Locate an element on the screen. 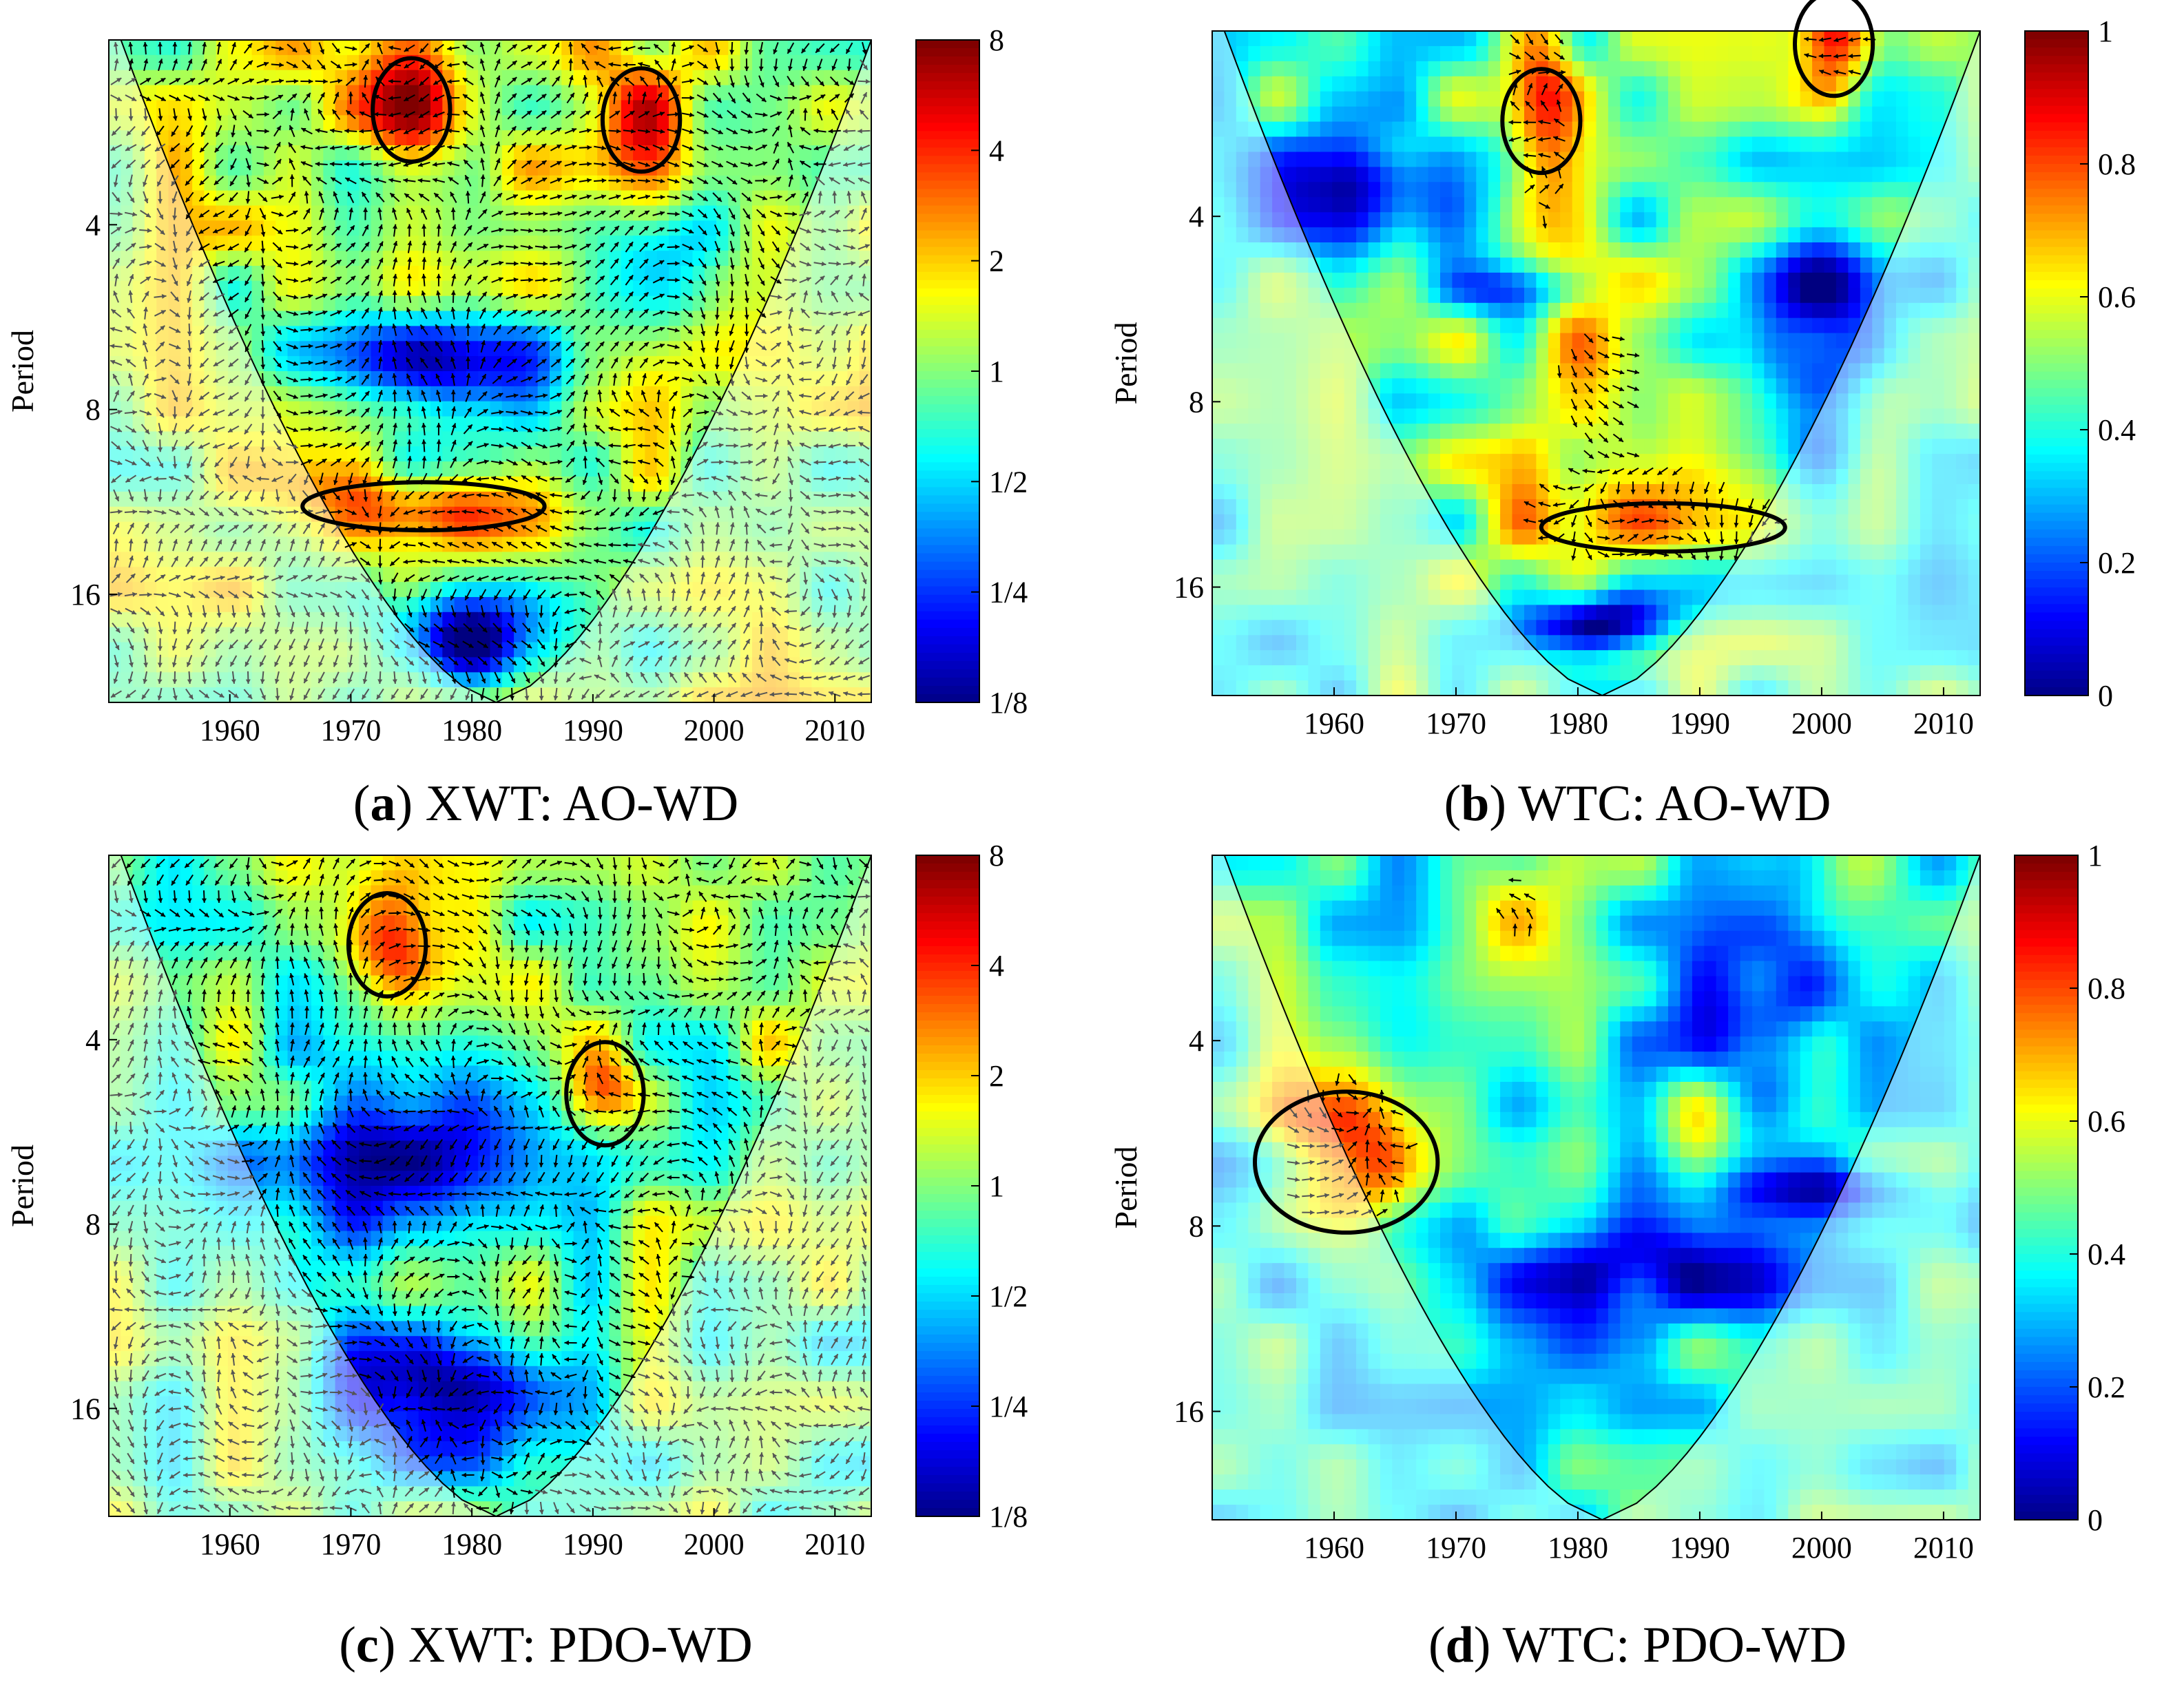 The image size is (2184, 1683). colorbar-tick-label: 0.4 is located at coordinates (2117, 430).